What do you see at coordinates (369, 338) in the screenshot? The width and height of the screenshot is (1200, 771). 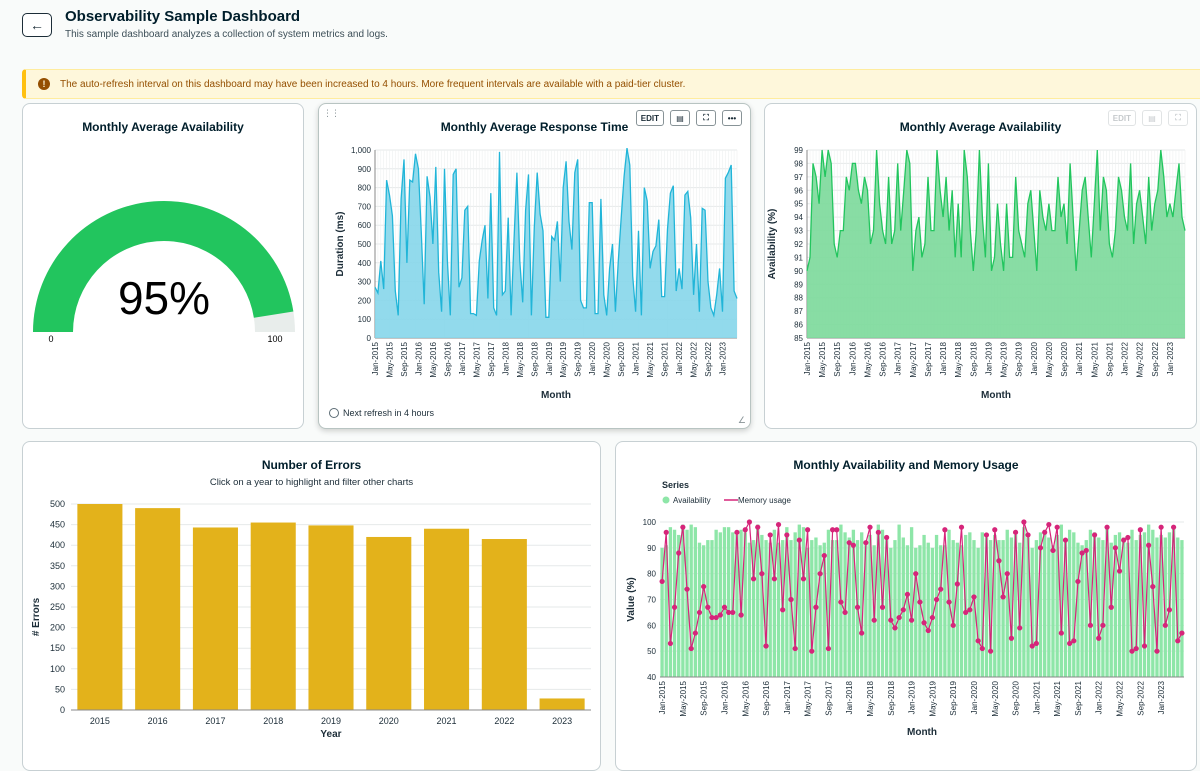 I see `y-tick-label: 0` at bounding box center [369, 338].